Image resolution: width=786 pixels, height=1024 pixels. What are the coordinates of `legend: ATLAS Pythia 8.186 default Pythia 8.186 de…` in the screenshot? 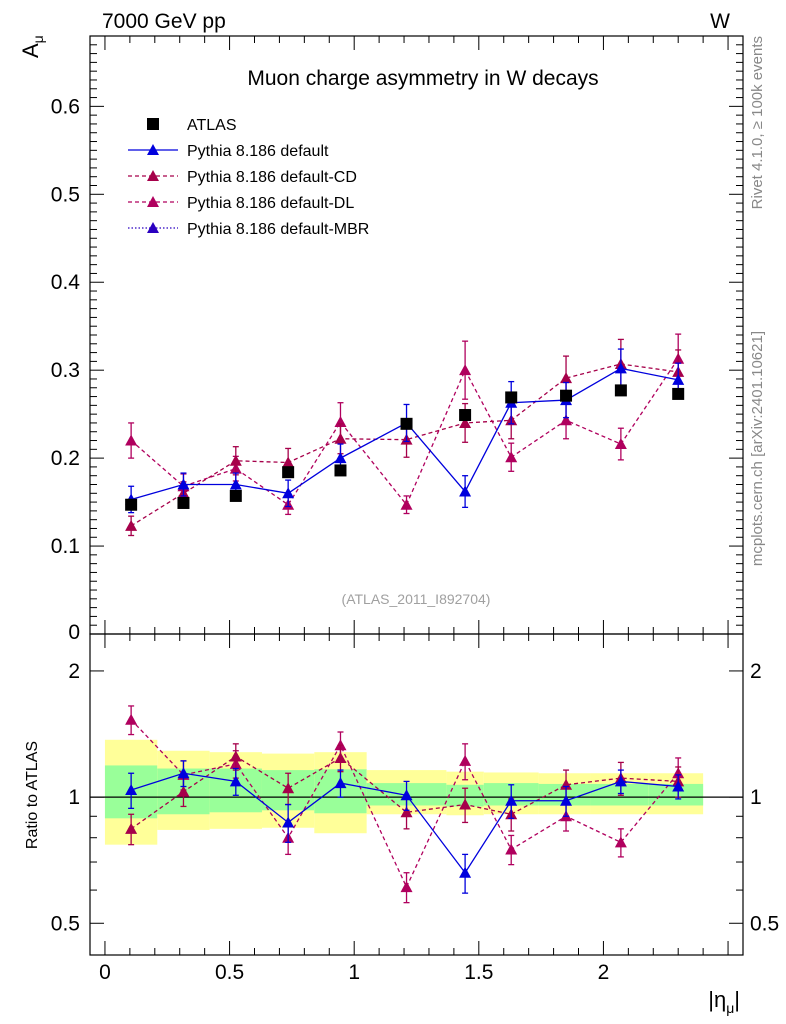 It's located at (248, 177).